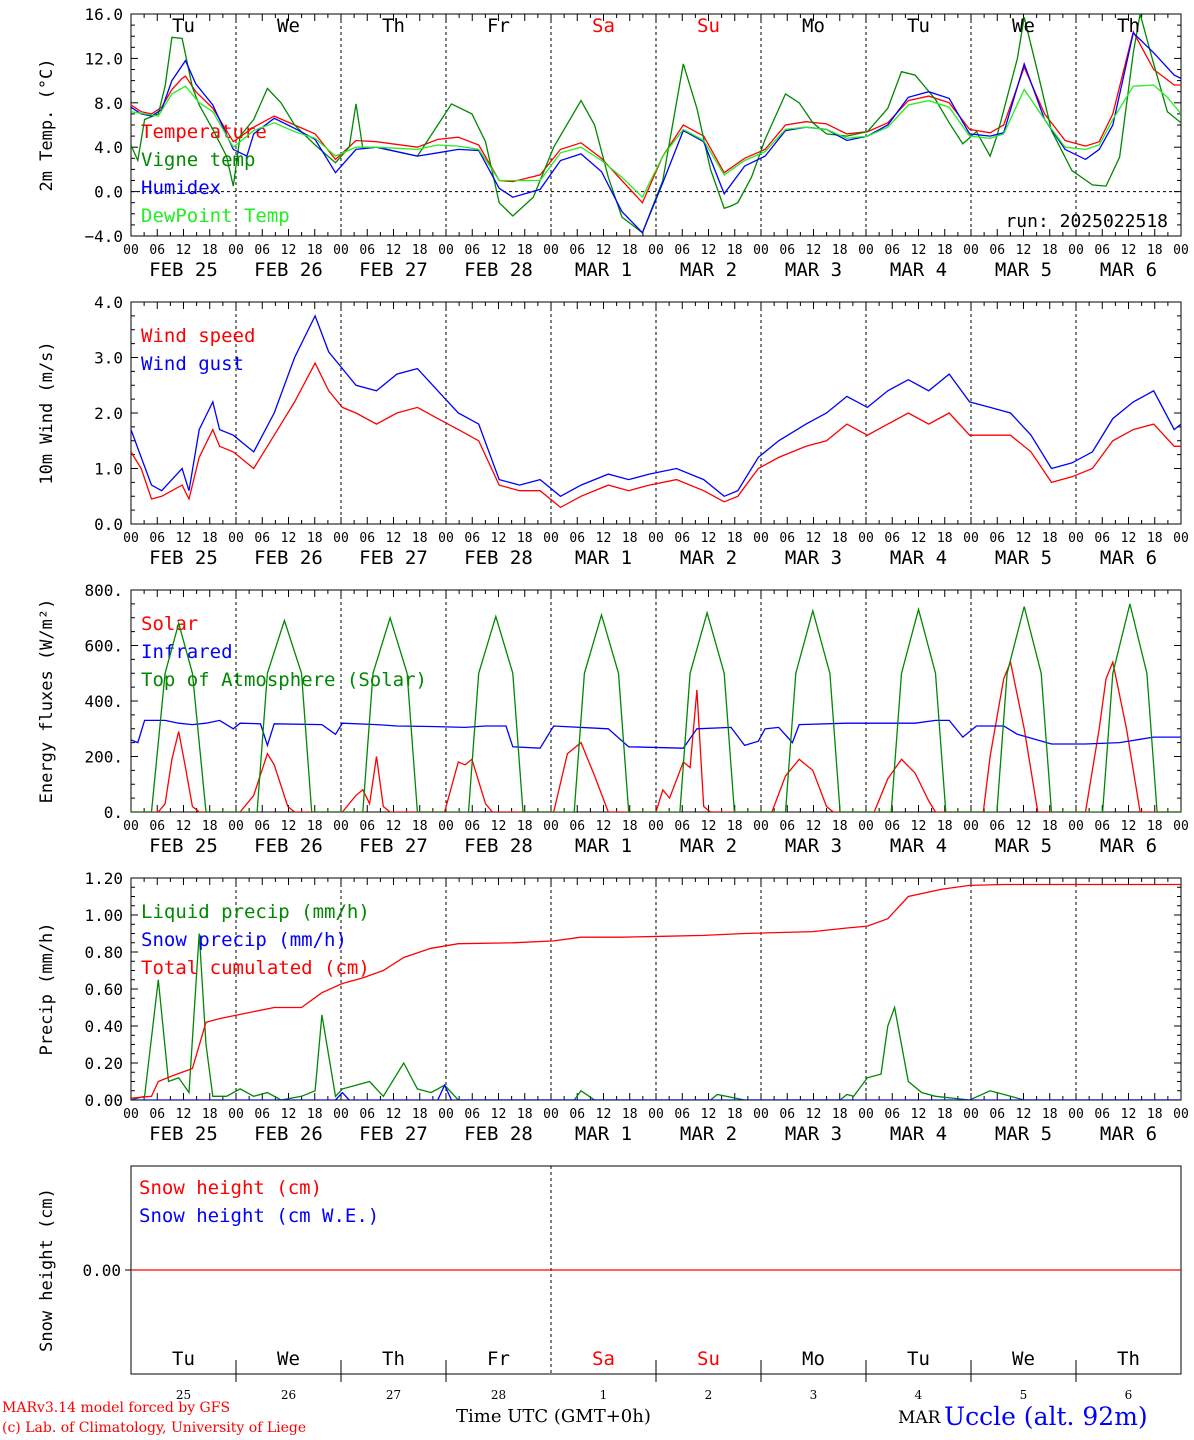 Image resolution: width=1194 pixels, height=1440 pixels. Describe the element at coordinates (603, 26) in the screenshot. I see `weekday-label: Sa` at that location.